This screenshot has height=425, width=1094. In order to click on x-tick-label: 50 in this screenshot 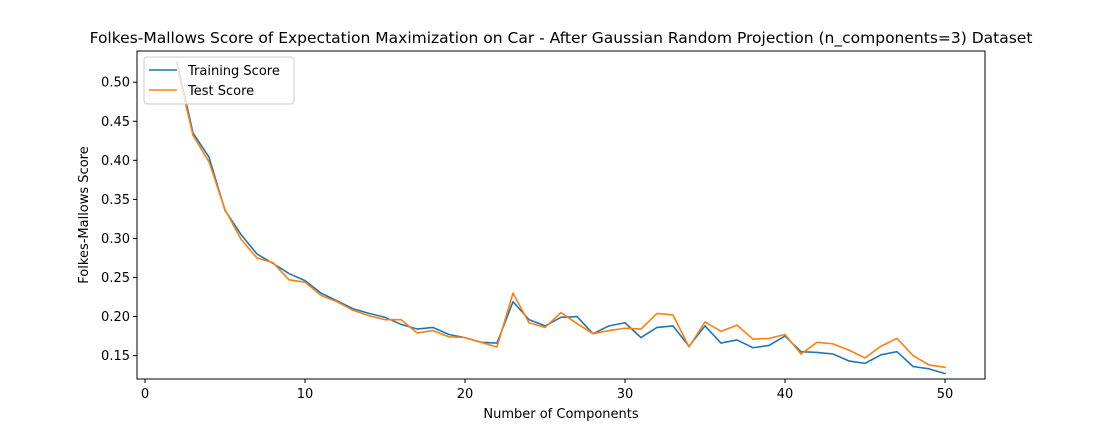, I will do `click(945, 394)`.